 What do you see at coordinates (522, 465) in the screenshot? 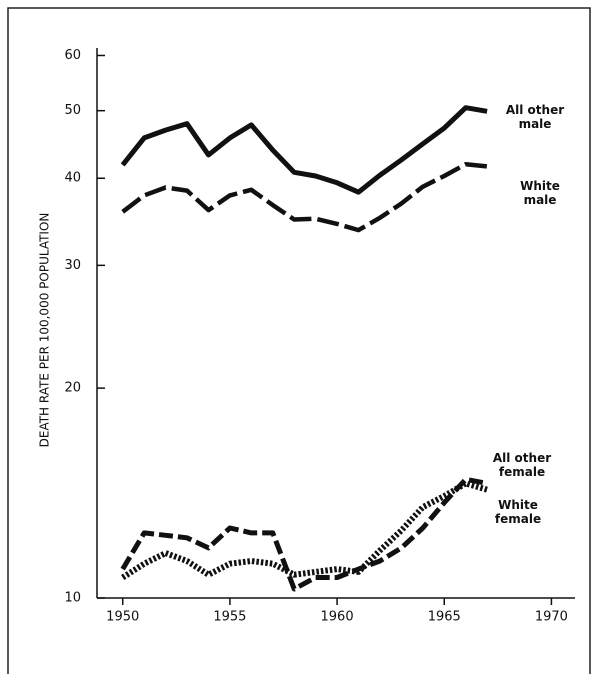
I see `series-label: All other female` at bounding box center [522, 465].